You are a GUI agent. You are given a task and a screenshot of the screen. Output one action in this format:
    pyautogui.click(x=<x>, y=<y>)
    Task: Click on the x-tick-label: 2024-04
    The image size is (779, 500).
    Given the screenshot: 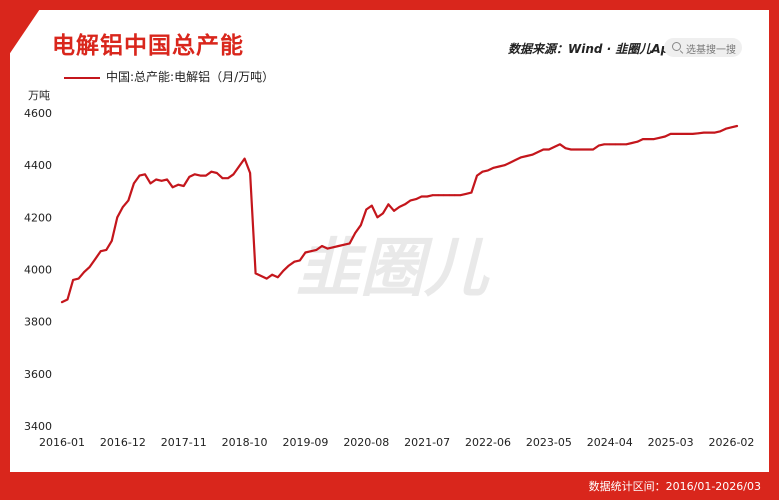 What is the action you would take?
    pyautogui.click(x=610, y=442)
    